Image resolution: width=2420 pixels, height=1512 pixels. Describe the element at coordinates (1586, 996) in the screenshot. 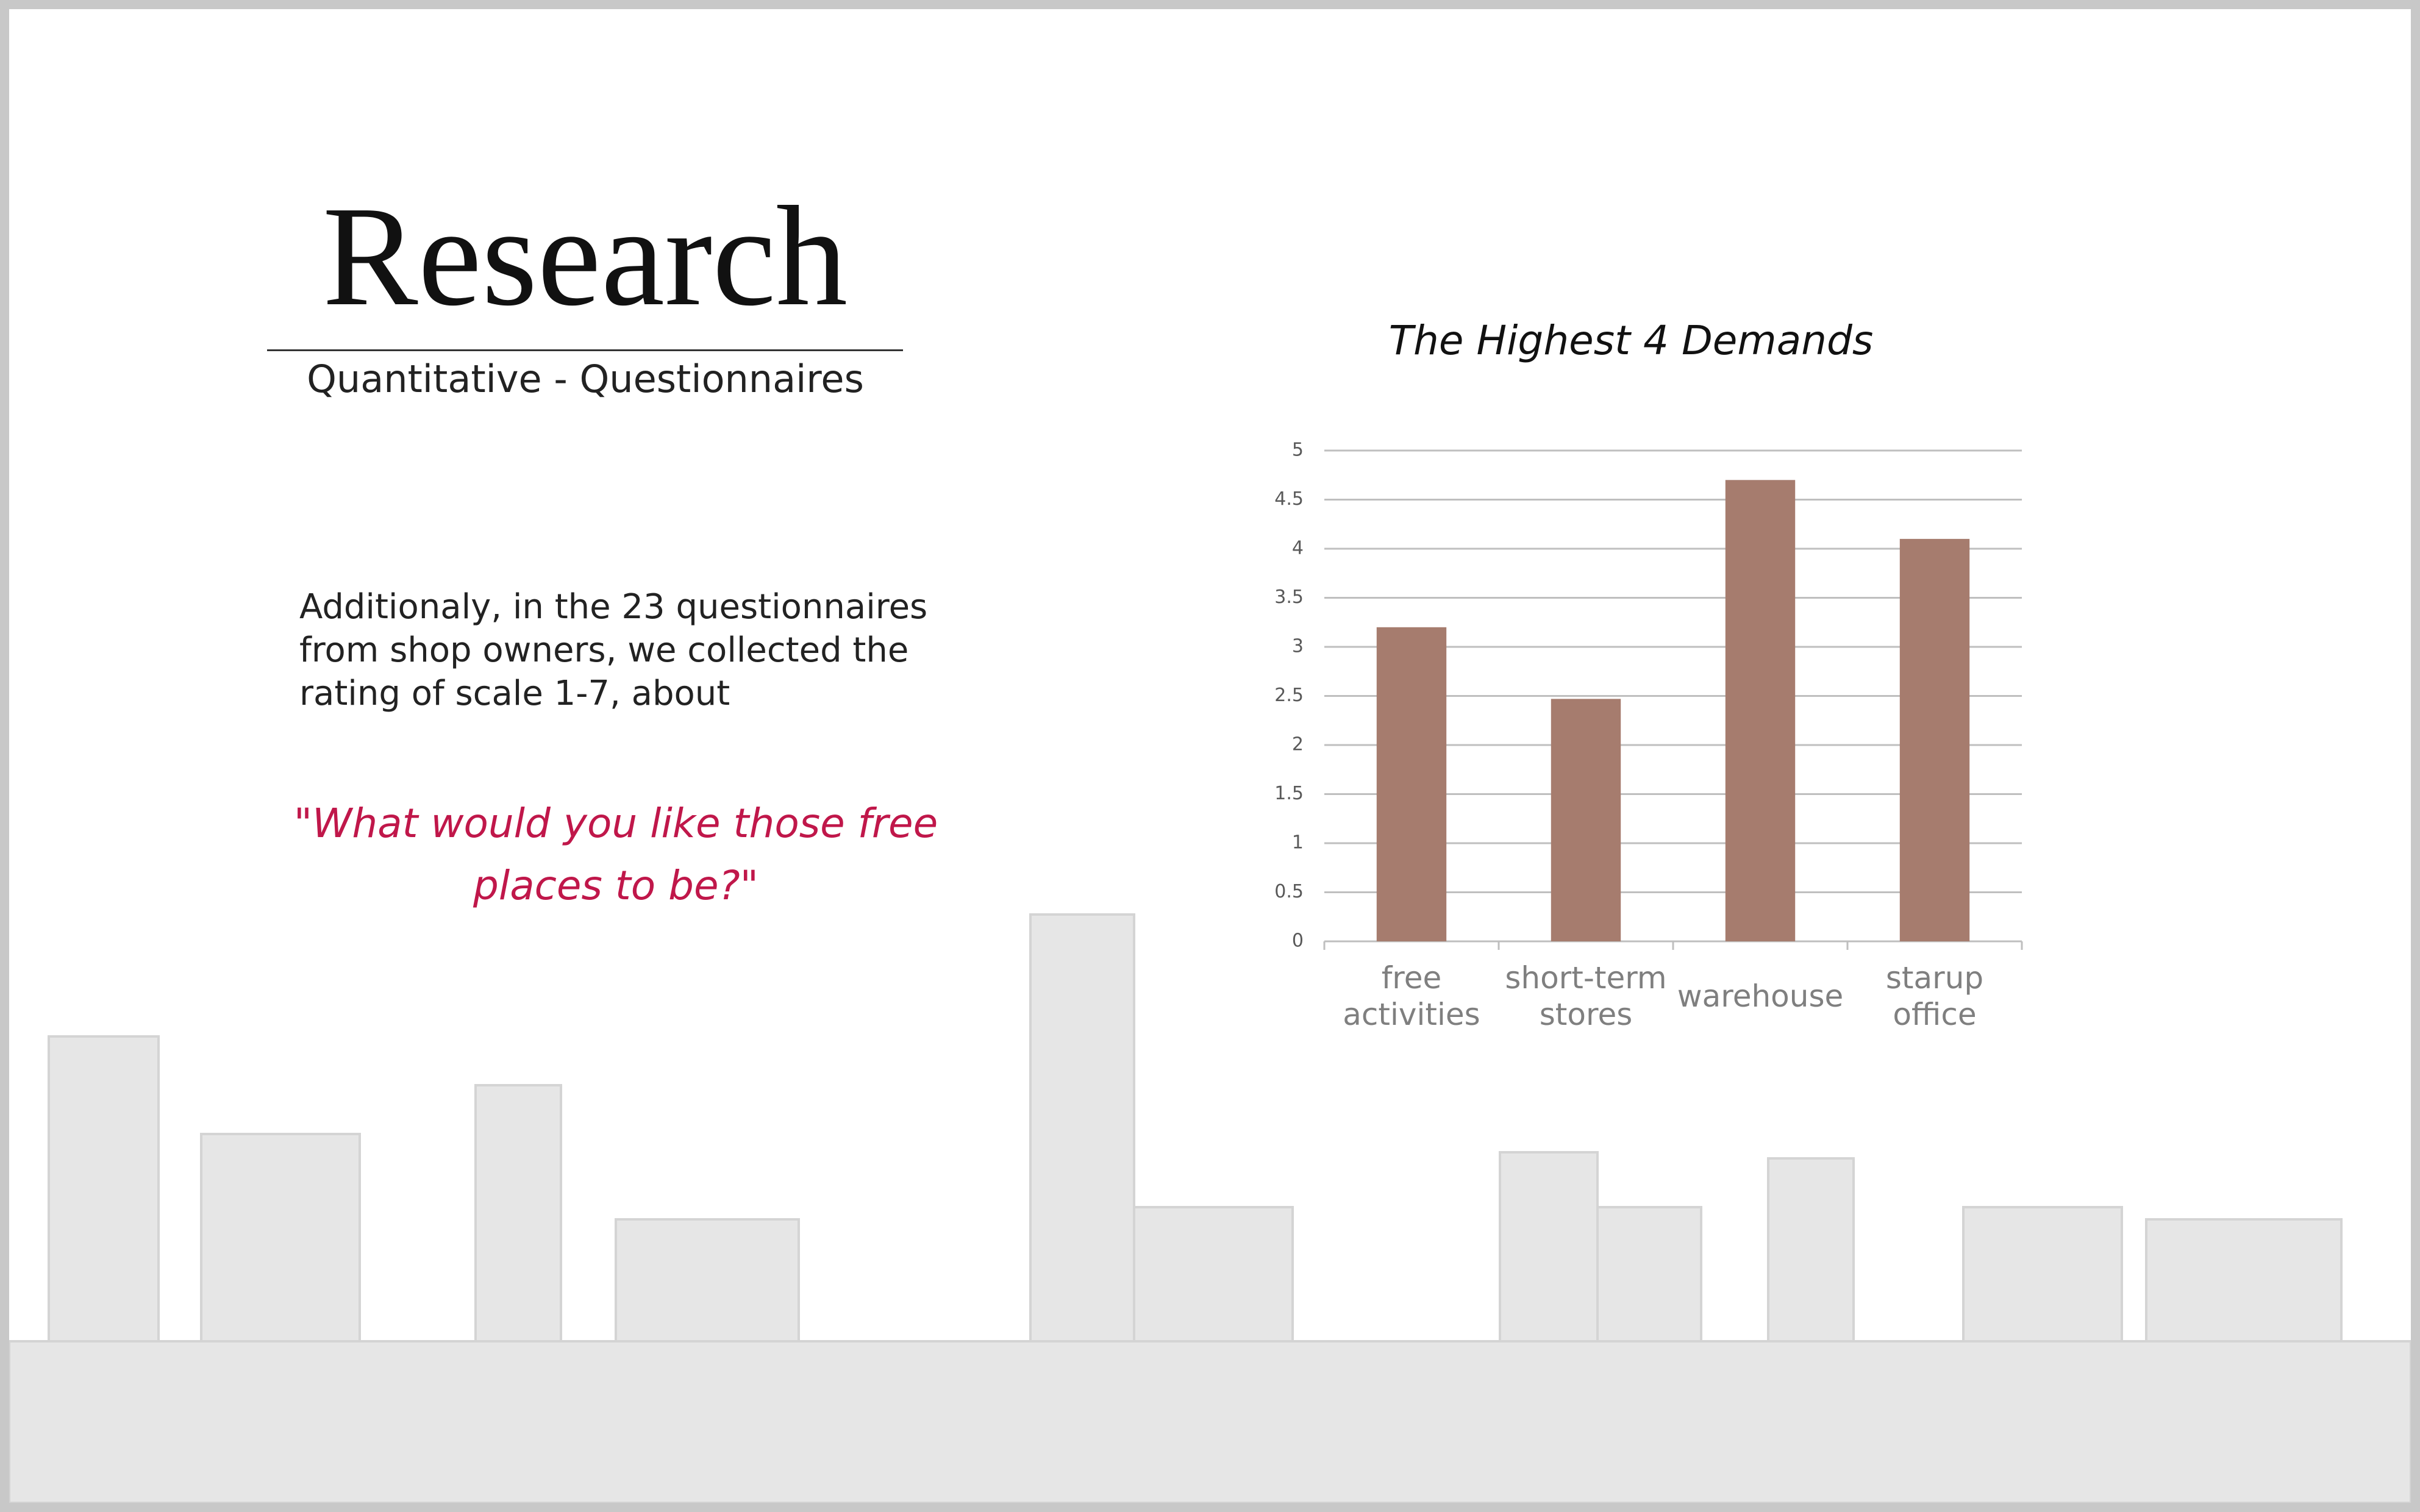

I see `x-tick-label: short-term stores` at that location.